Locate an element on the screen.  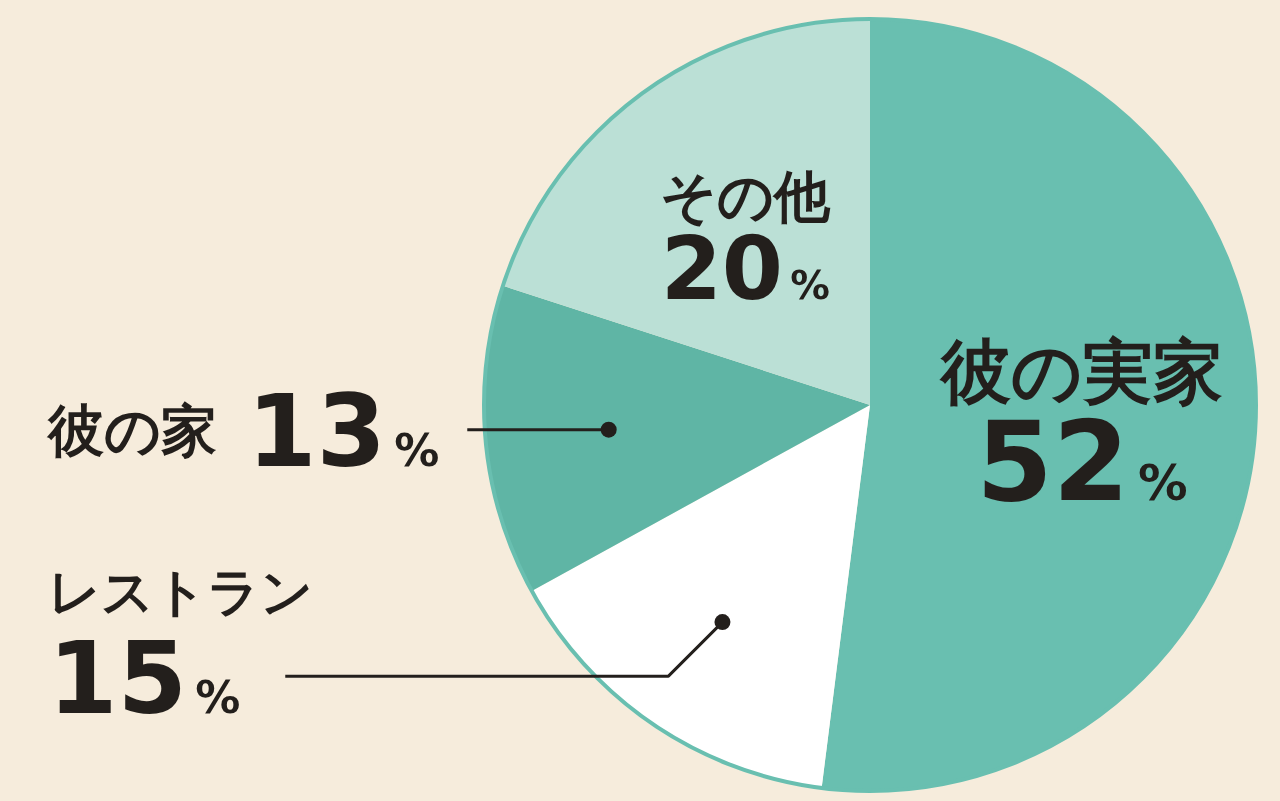
slice-label: 彼の家 is located at coordinates (131, 430).